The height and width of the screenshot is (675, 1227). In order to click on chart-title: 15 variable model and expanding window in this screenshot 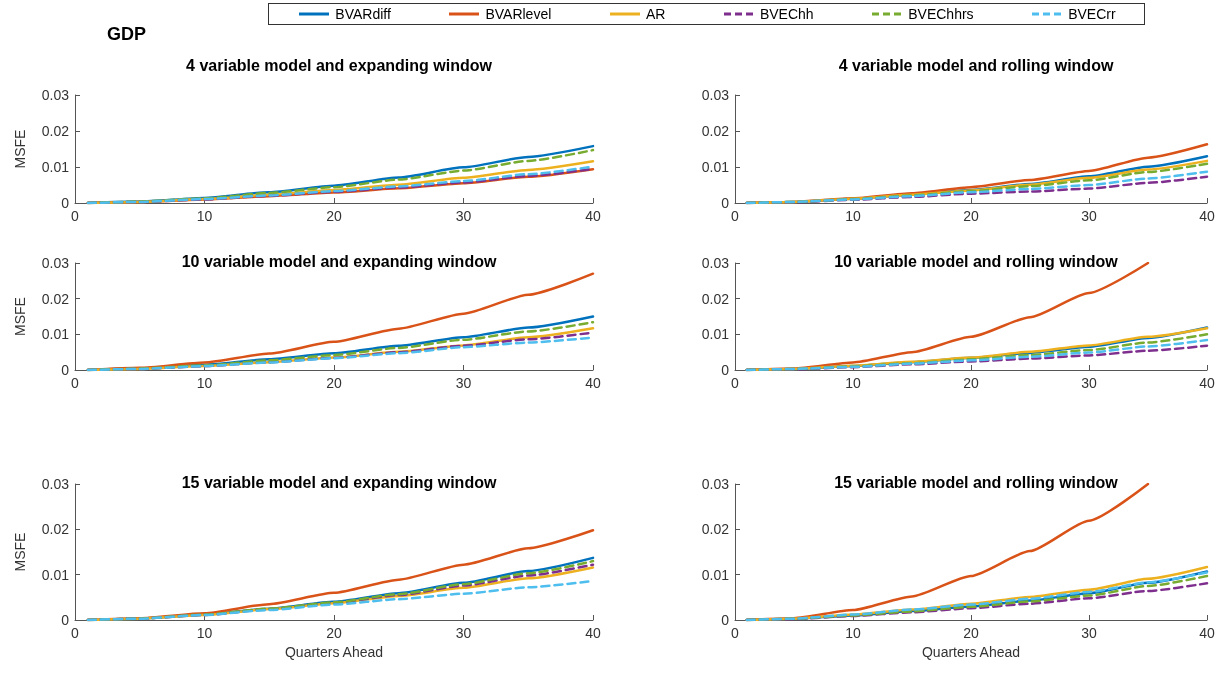, I will do `click(339, 482)`.